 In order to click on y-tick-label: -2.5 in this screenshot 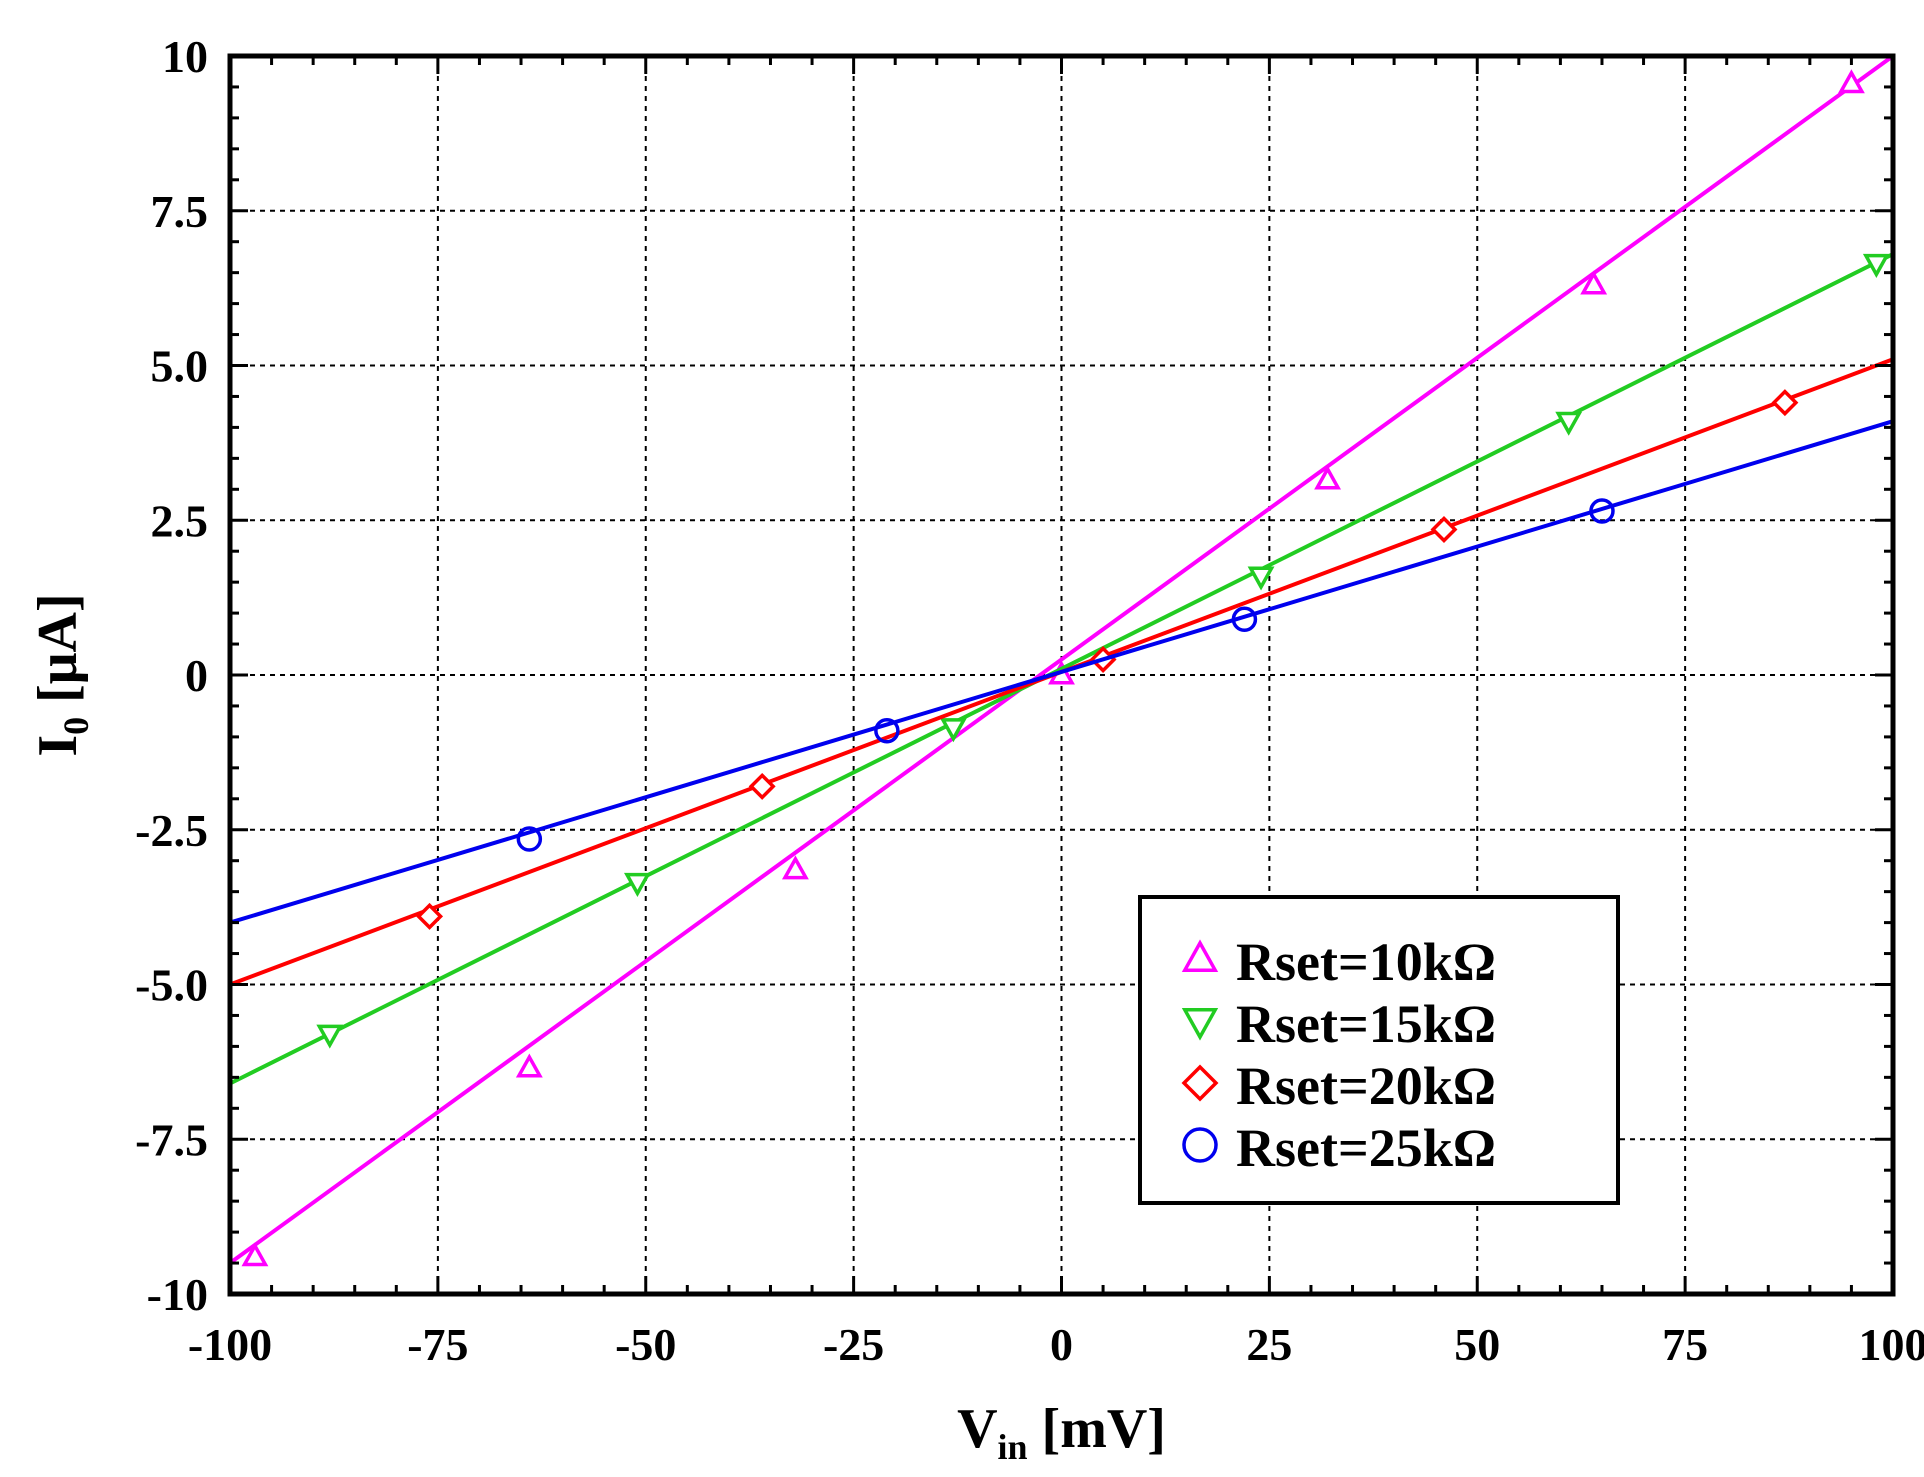, I will do `click(171, 830)`.